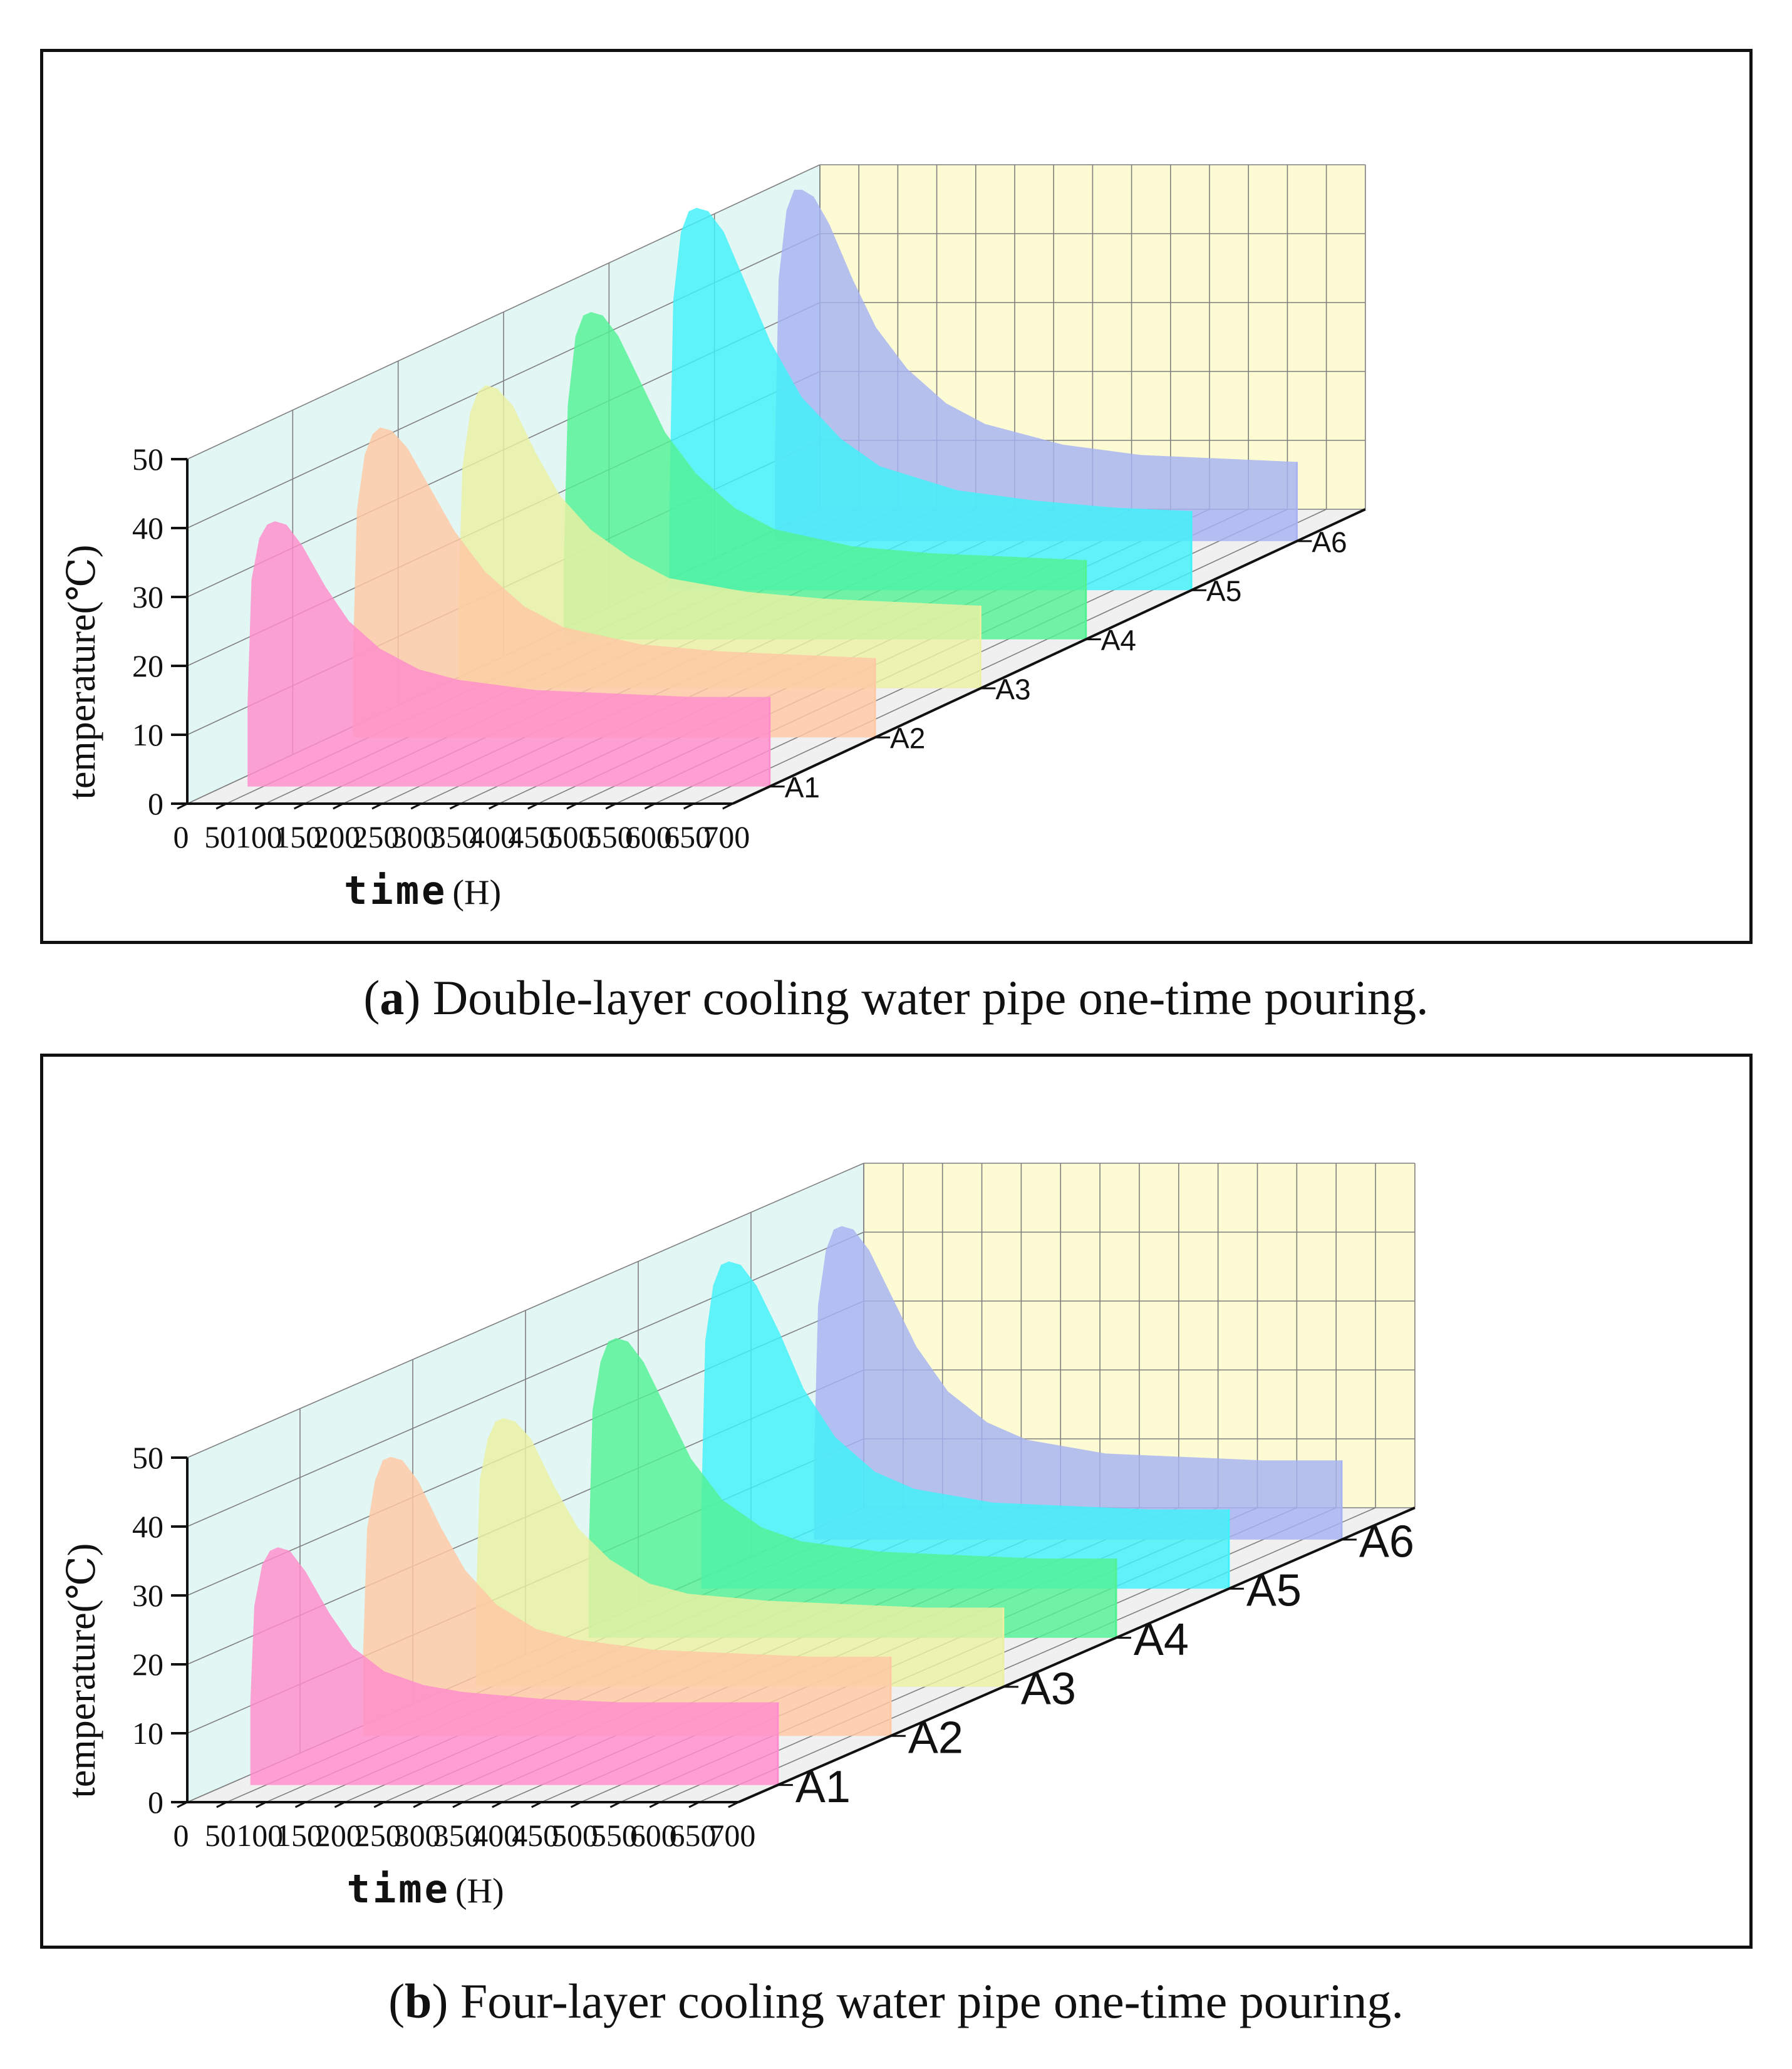 Image resolution: width=1792 pixels, height=2069 pixels. Describe the element at coordinates (492, 836) in the screenshot. I see `pa-x-tick-label: 400` at that location.